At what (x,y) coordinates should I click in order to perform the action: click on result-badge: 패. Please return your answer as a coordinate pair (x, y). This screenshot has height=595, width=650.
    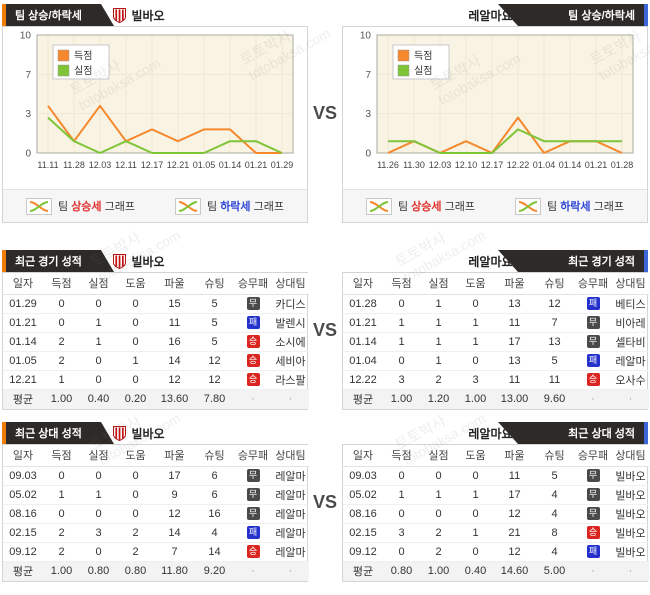
    Looking at the image, I should click on (593, 360).